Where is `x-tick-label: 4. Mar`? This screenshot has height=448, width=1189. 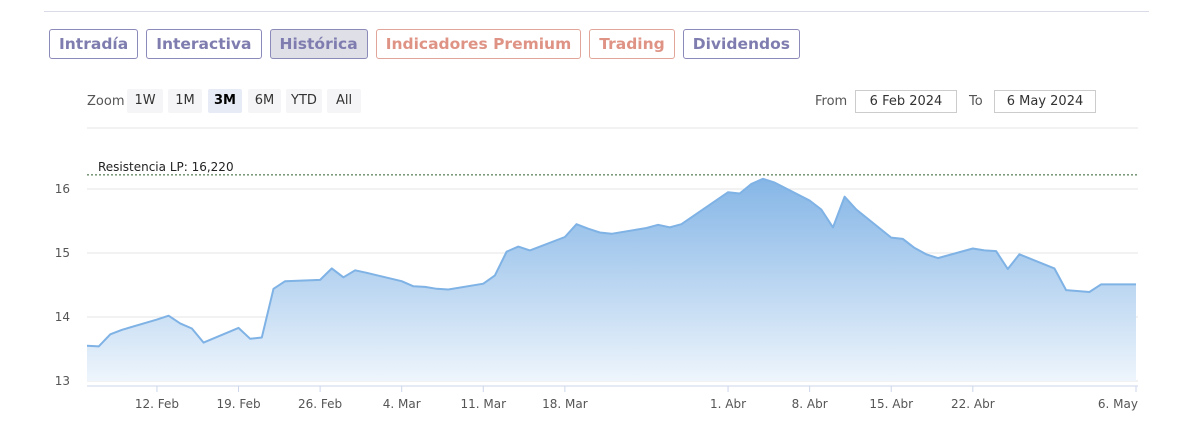
x-tick-label: 4. Mar is located at coordinates (402, 404).